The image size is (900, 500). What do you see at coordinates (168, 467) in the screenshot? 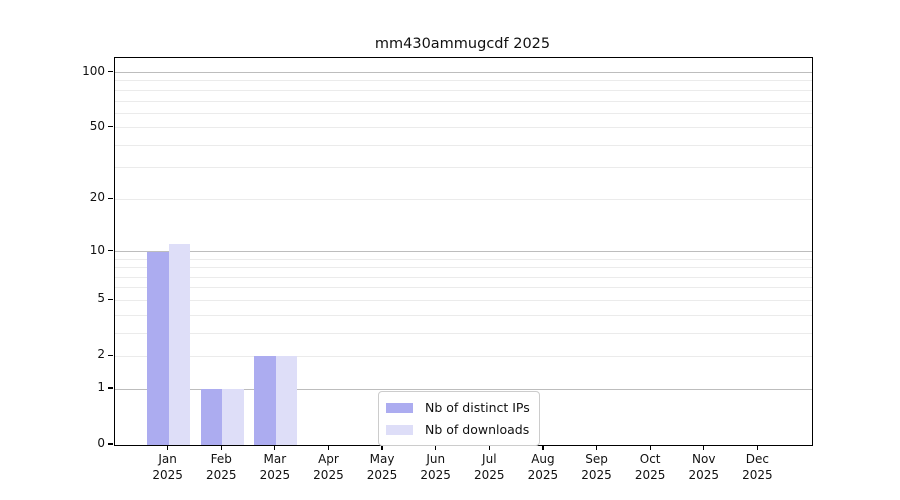
I see `x-tick-label: Jan 2025` at bounding box center [168, 467].